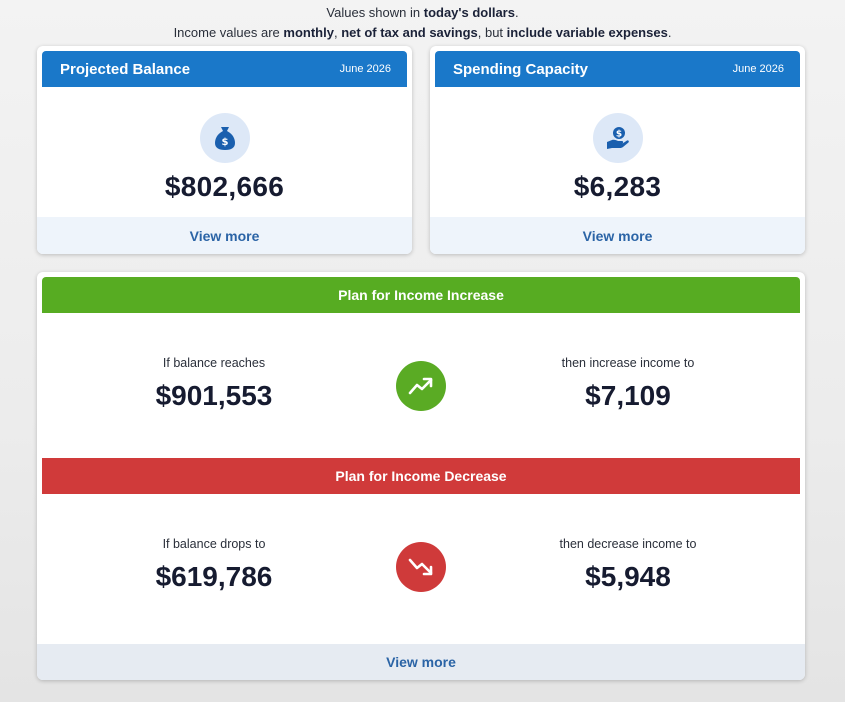  What do you see at coordinates (125, 69) in the screenshot?
I see `projected-balance-title: Projected Balance` at bounding box center [125, 69].